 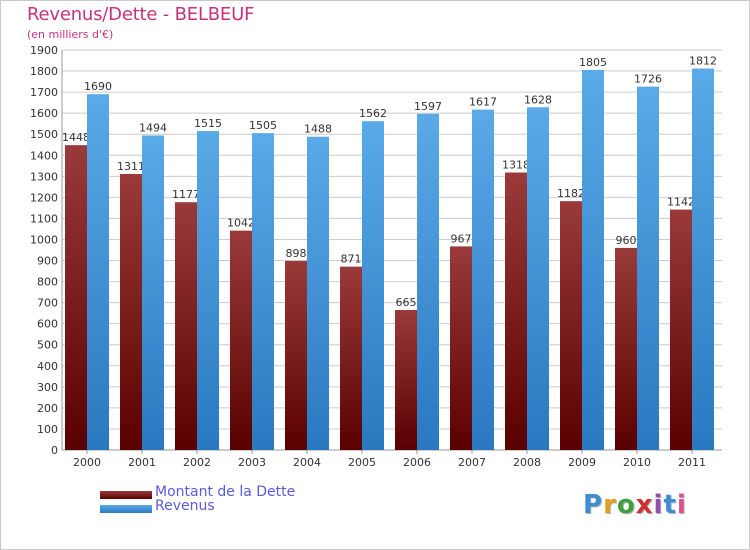 What do you see at coordinates (571, 193) in the screenshot?
I see `data-label-debt: 1182` at bounding box center [571, 193].